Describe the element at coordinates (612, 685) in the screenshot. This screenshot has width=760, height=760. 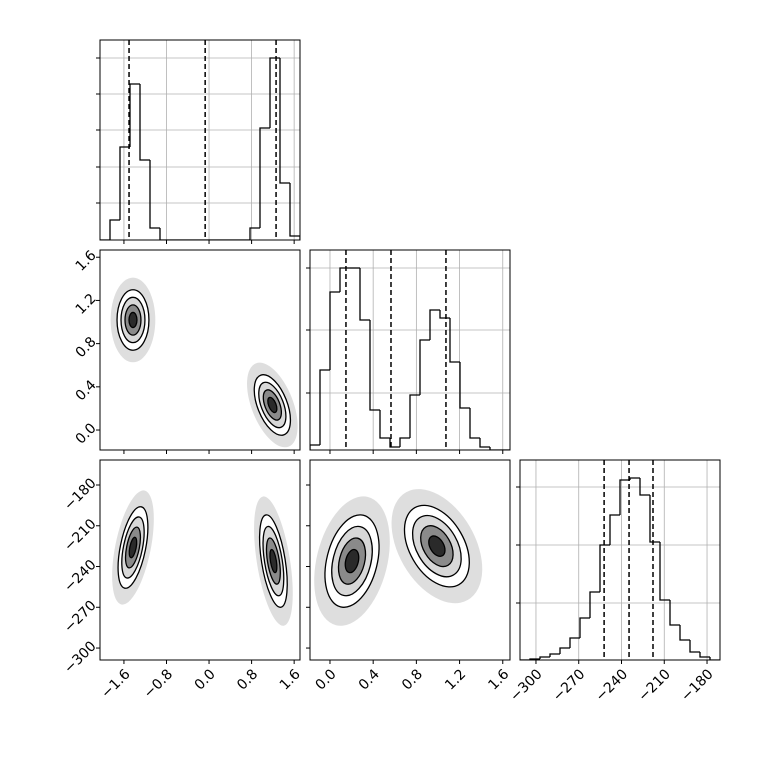
I see `x-tick-label: −240` at that location.